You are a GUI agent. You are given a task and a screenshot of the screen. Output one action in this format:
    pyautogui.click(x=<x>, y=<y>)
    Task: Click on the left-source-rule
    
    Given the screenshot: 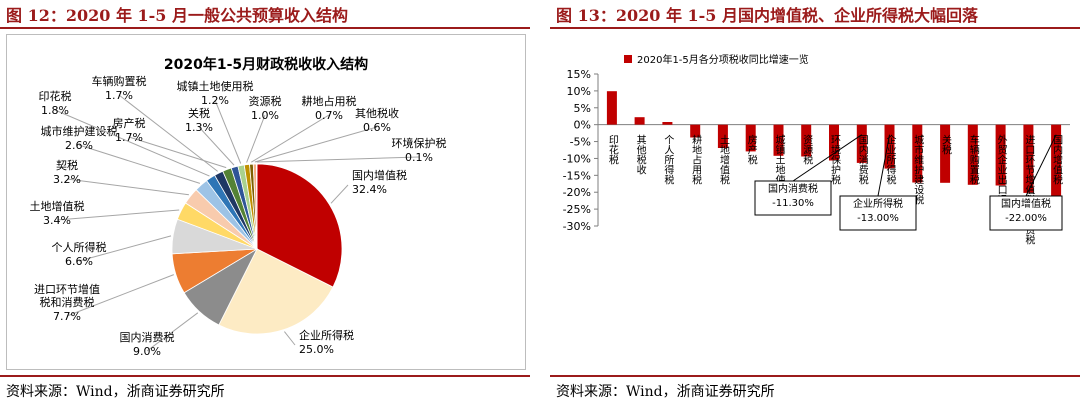 What is the action you would take?
    pyautogui.click(x=265, y=376)
    